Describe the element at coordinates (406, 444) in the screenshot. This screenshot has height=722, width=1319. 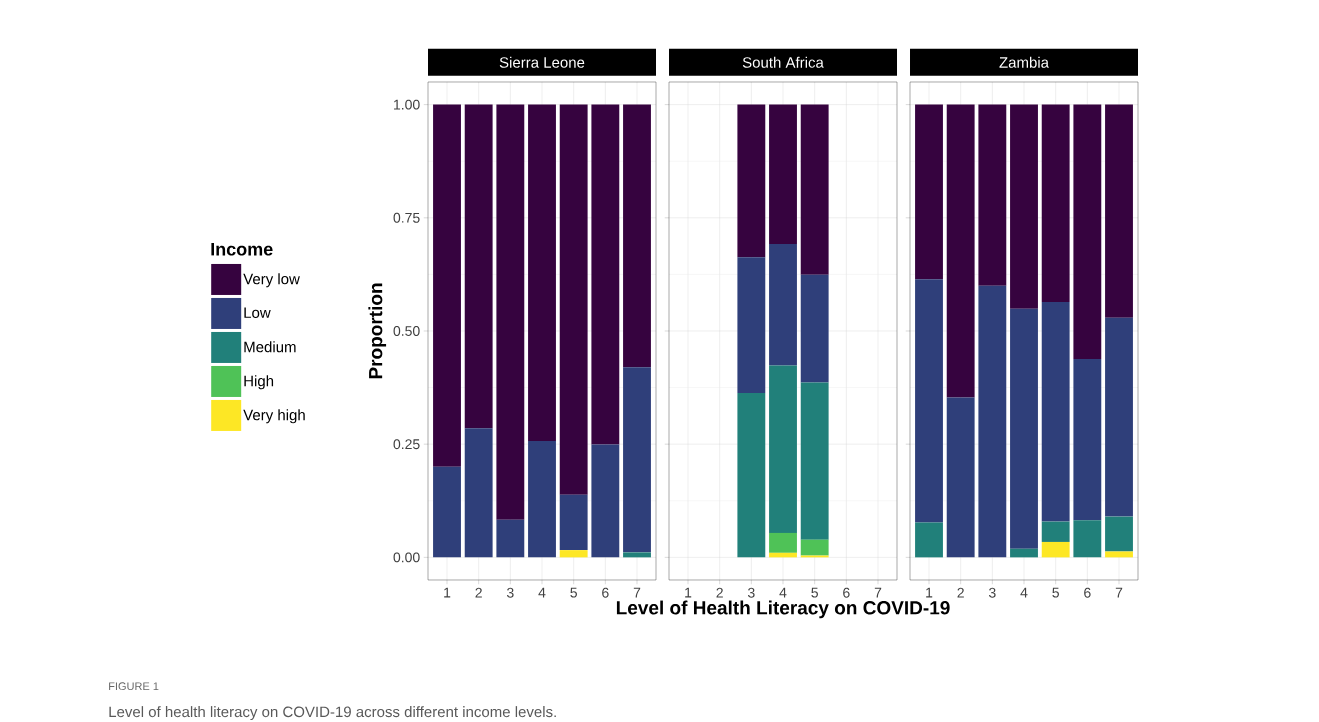
I see `y-tick-label: 0.25` at that location.